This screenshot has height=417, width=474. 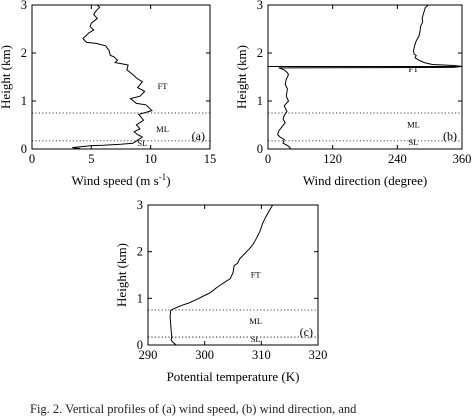 I want to click on x-axis-label-c: Potential temperature (K), so click(x=233, y=376).